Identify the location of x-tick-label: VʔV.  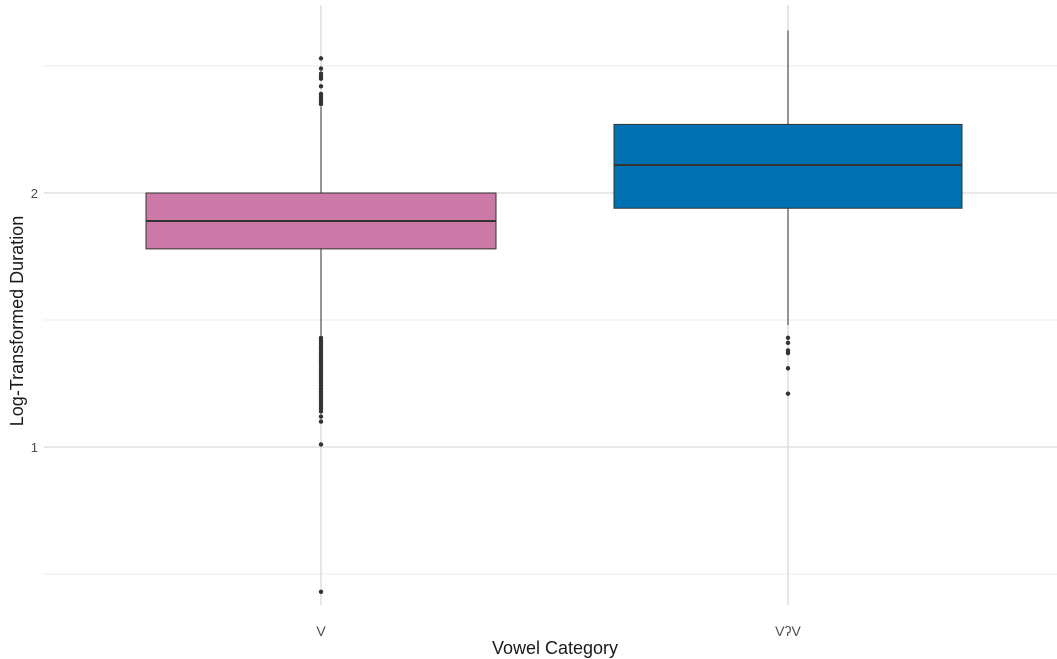
(788, 631).